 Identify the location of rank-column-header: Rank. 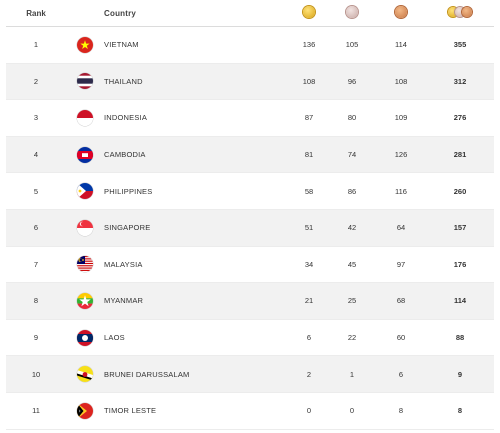
(36, 13).